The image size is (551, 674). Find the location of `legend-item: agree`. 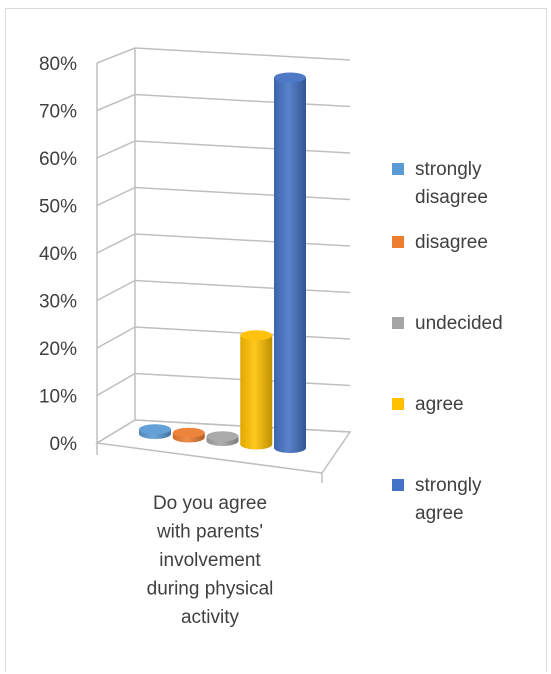

legend-item: agree is located at coordinates (428, 404).